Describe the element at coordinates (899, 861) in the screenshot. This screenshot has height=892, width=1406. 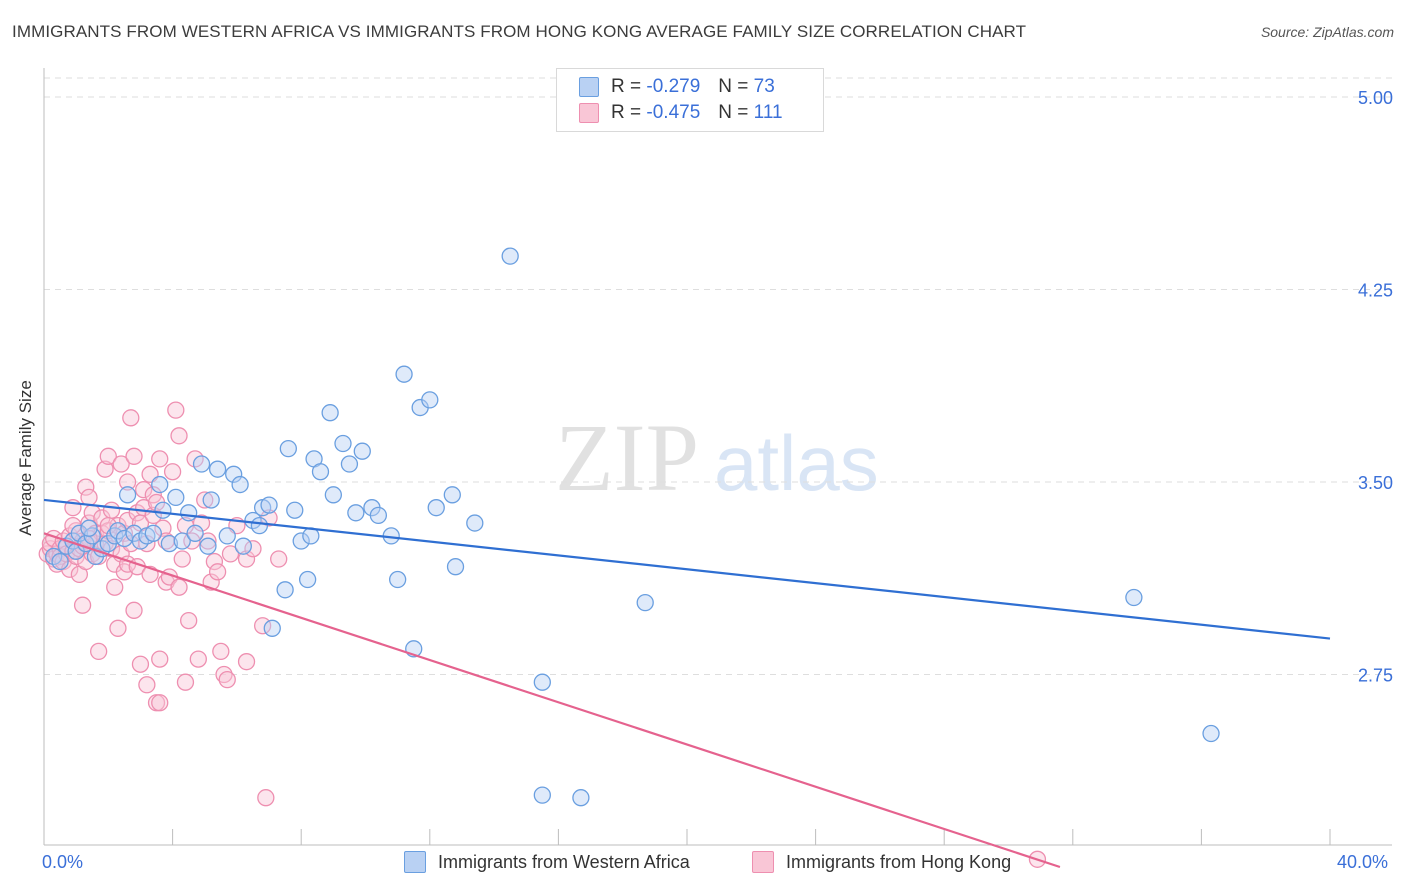
I see `bottom-legend-label: Immigrants from Hong Kong` at that location.